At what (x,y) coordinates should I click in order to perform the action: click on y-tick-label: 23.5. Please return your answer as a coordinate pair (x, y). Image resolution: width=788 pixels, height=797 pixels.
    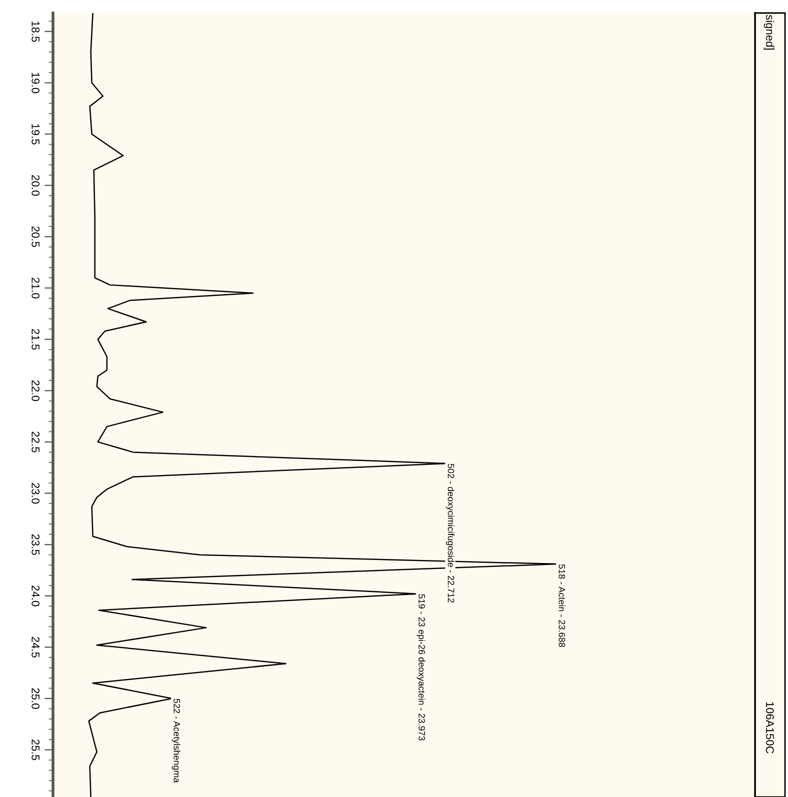
    Looking at the image, I should click on (36, 544).